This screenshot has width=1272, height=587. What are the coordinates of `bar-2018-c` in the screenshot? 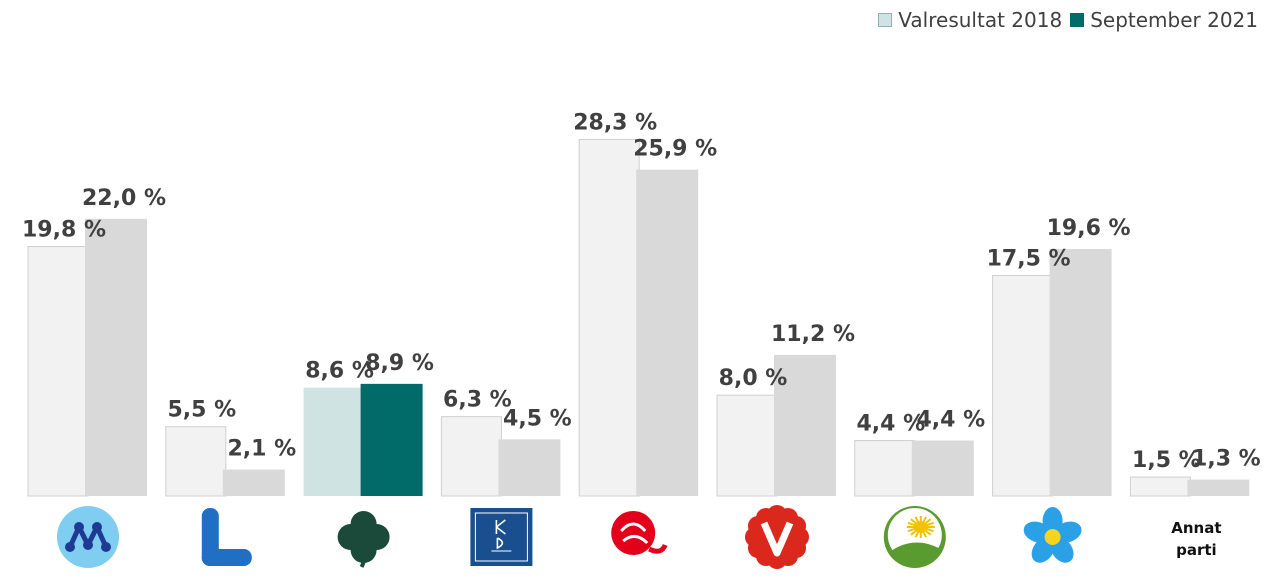 It's located at (333, 441).